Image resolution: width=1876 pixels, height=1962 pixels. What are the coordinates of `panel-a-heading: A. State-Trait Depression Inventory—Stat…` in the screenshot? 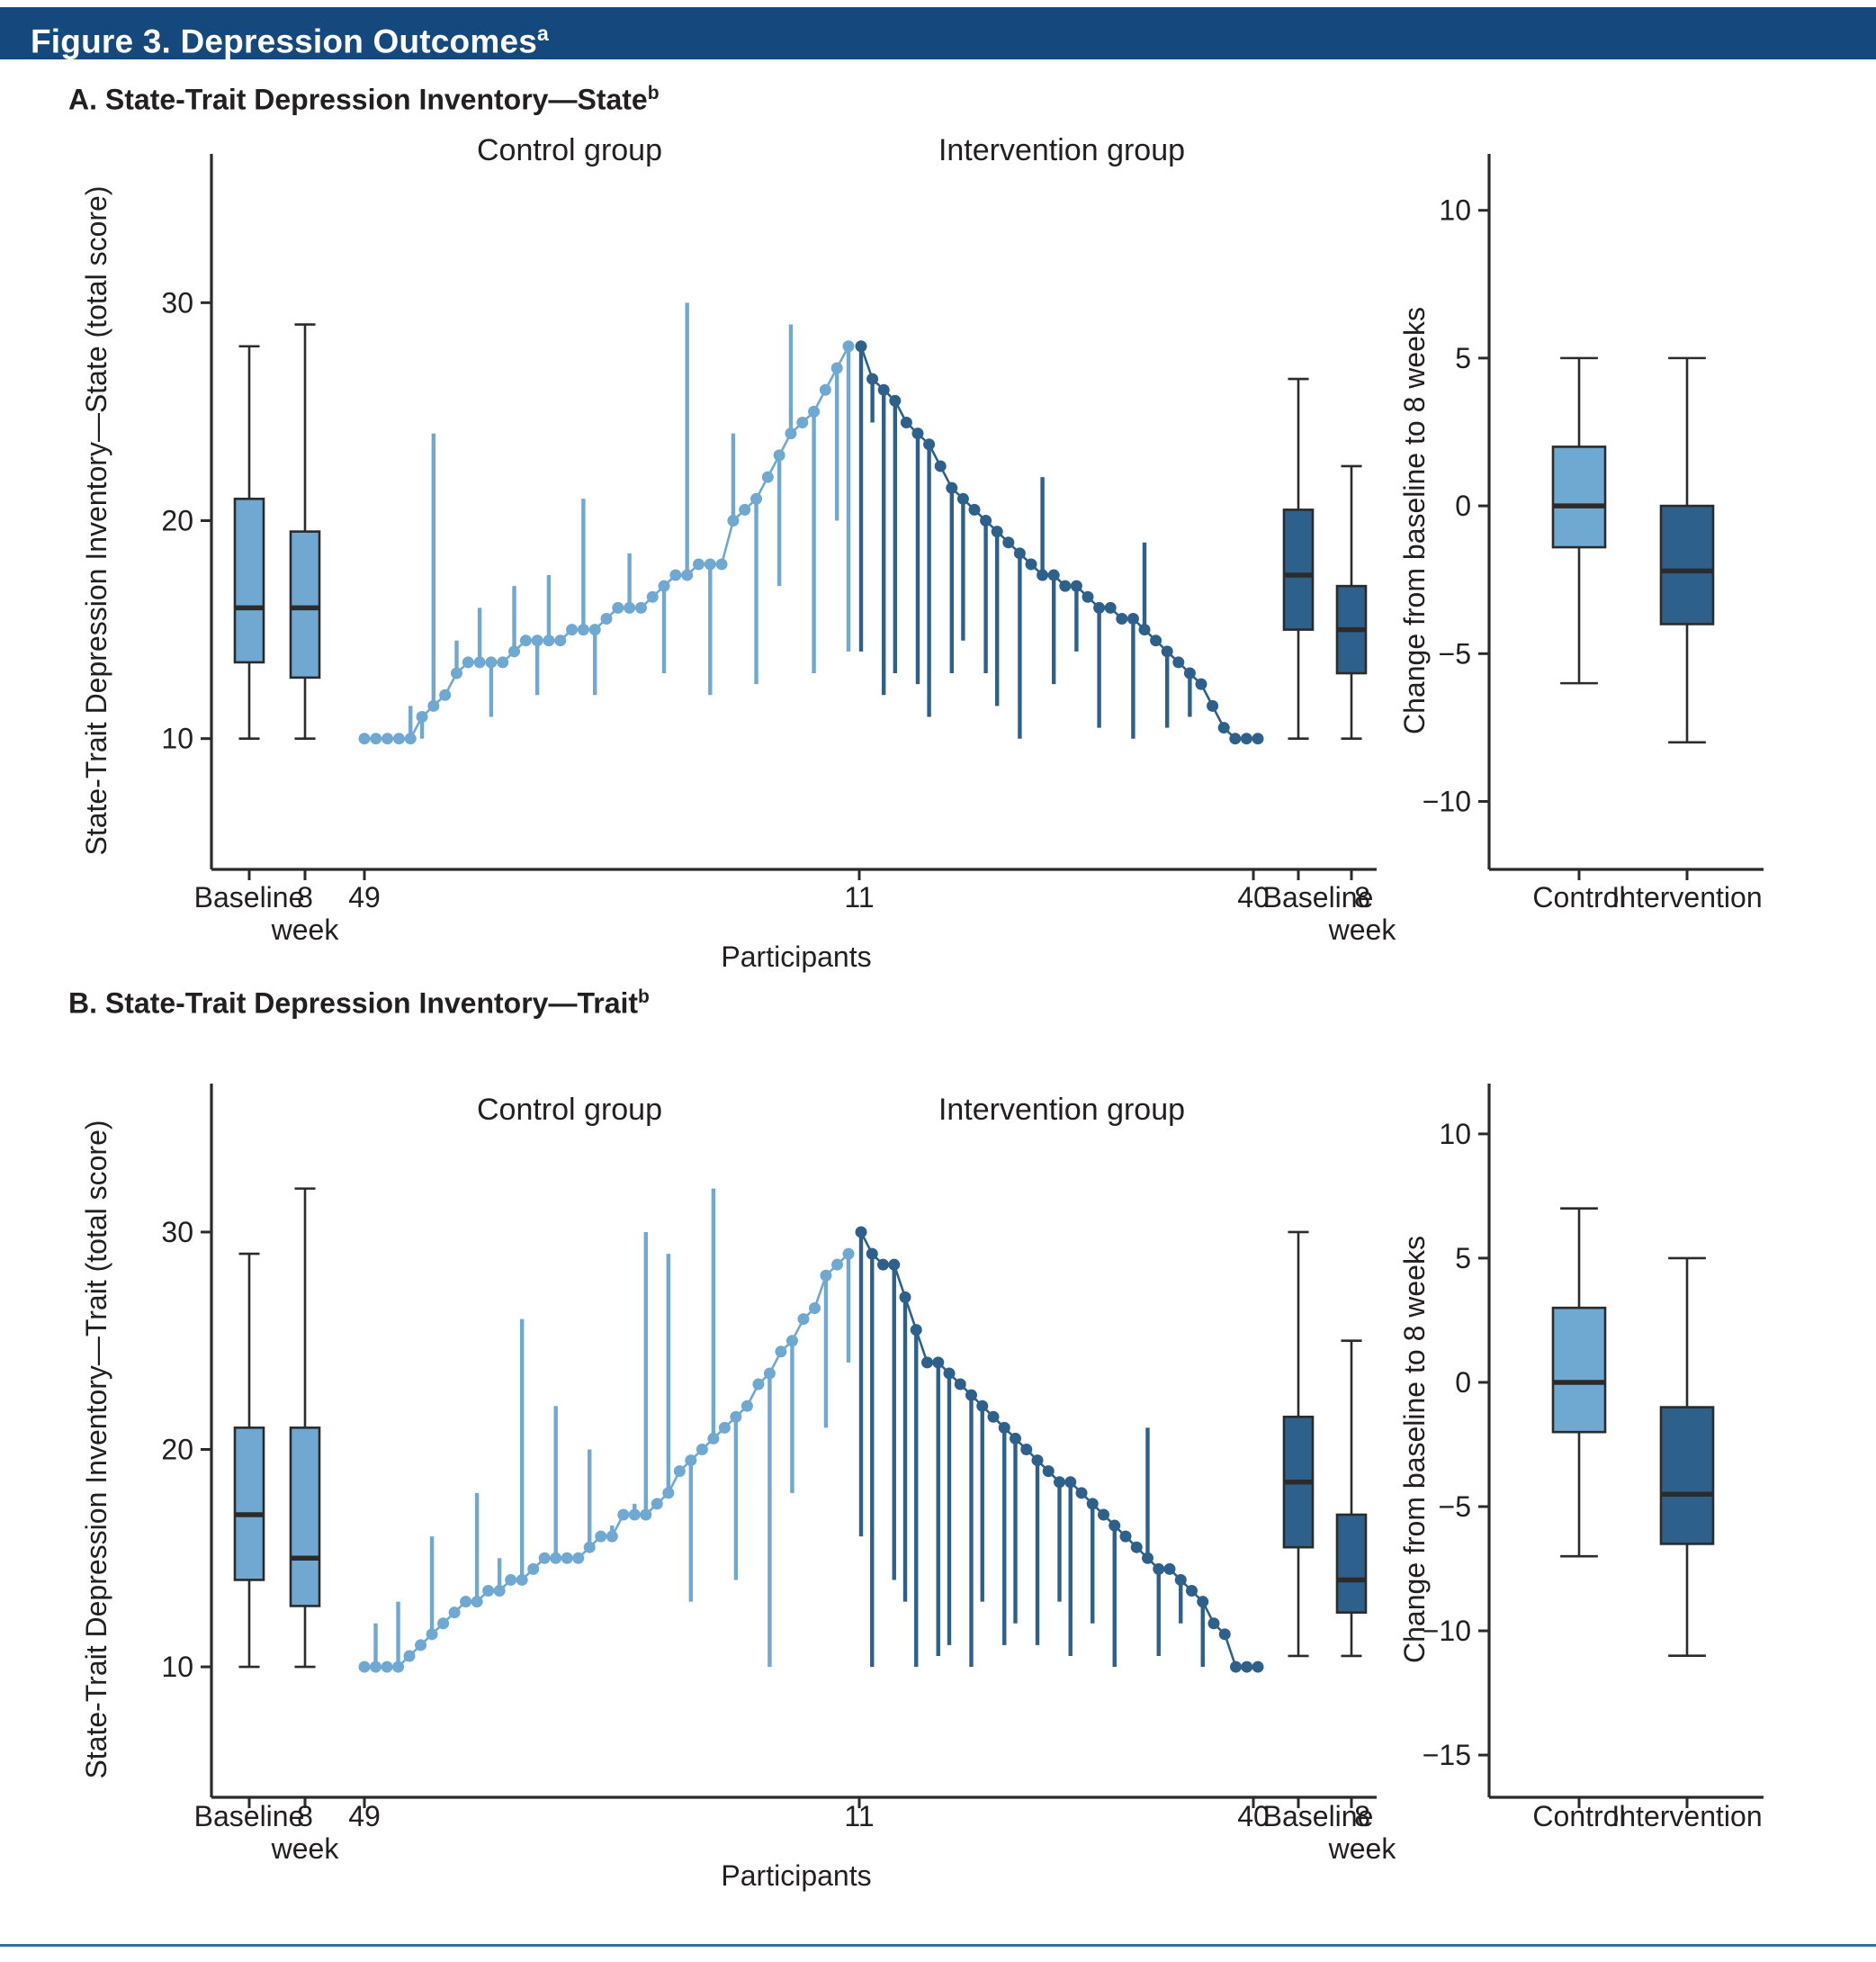 It's located at (364, 100).